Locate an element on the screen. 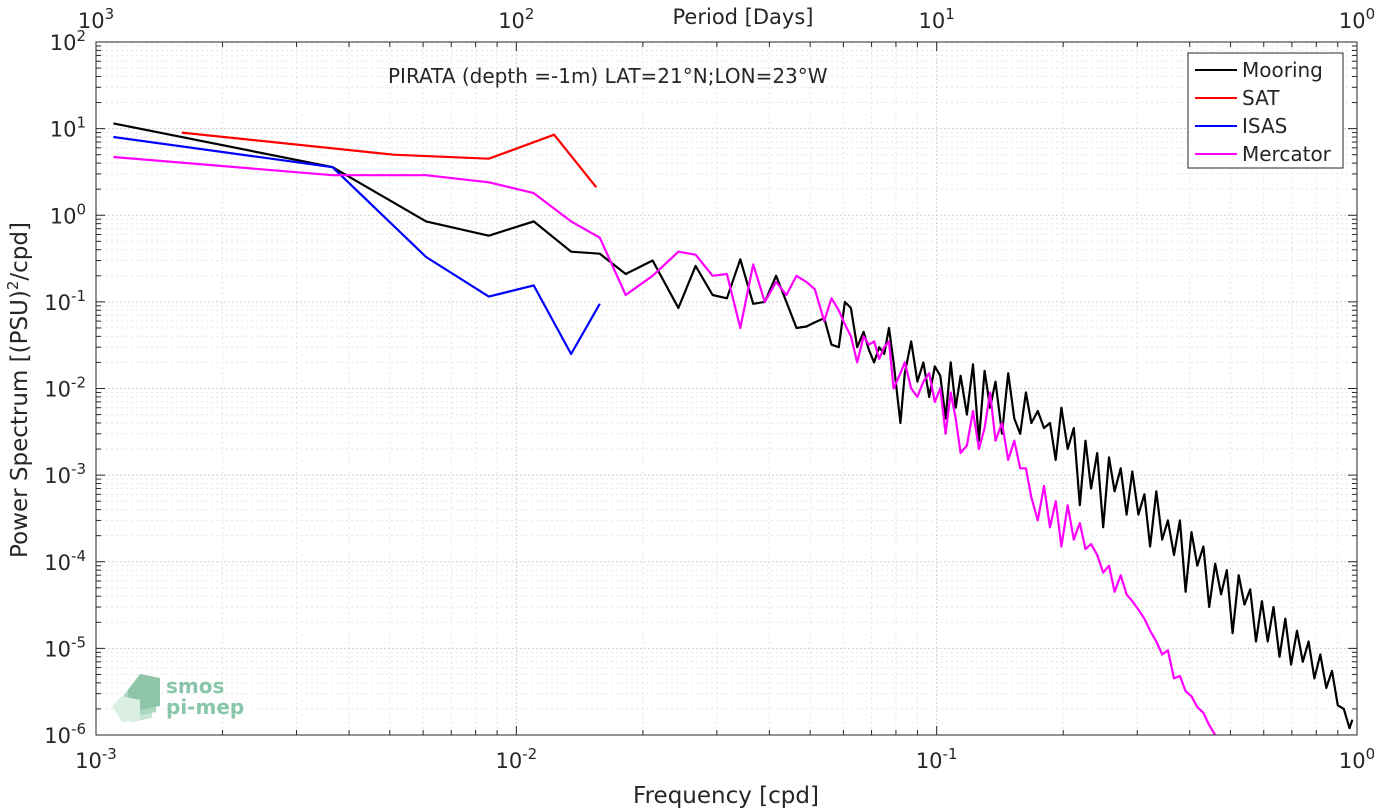 The width and height of the screenshot is (1377, 809). x-tick-label-exponent: 0 is located at coordinates (1371, 754).